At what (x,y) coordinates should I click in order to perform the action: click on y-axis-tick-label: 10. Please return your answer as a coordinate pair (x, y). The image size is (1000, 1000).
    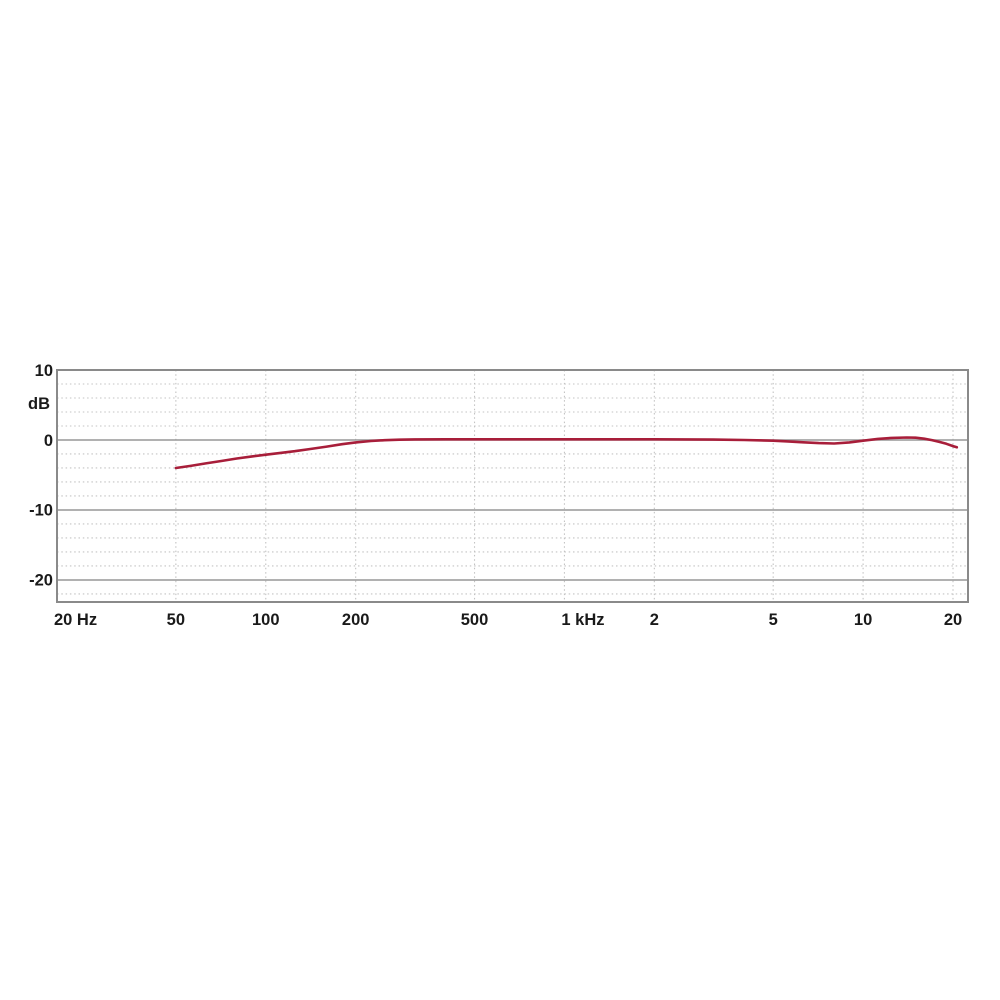
    Looking at the image, I should click on (44, 371).